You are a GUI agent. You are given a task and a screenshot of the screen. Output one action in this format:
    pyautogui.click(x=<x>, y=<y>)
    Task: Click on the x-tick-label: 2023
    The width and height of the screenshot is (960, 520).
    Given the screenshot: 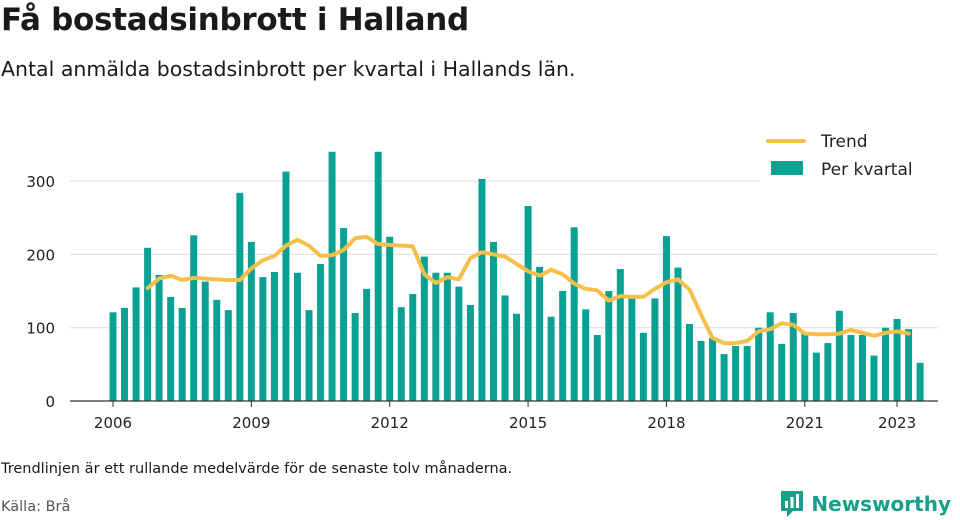 What is the action you would take?
    pyautogui.click(x=897, y=423)
    